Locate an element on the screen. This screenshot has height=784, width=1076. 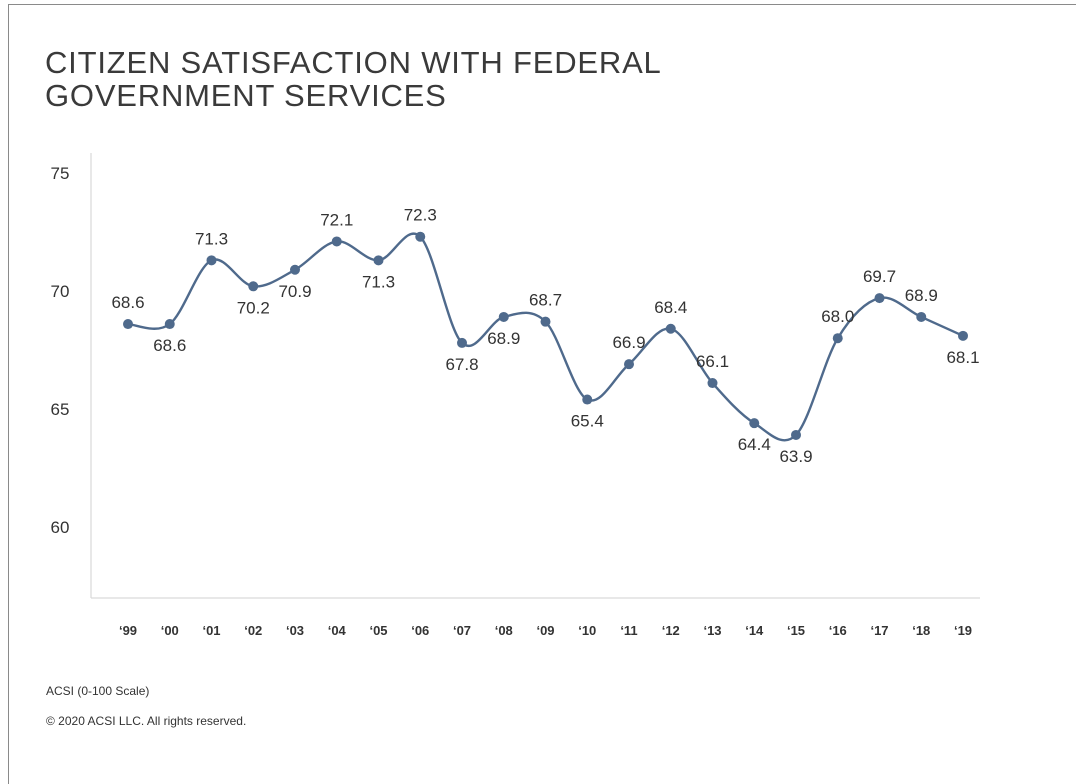
x-tick-label: ‘12 is located at coordinates (671, 630).